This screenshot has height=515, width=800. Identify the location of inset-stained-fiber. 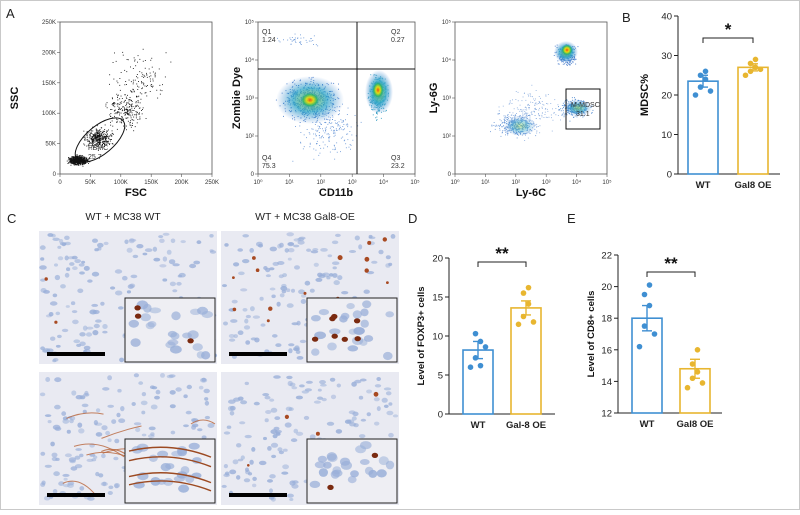
(170, 478).